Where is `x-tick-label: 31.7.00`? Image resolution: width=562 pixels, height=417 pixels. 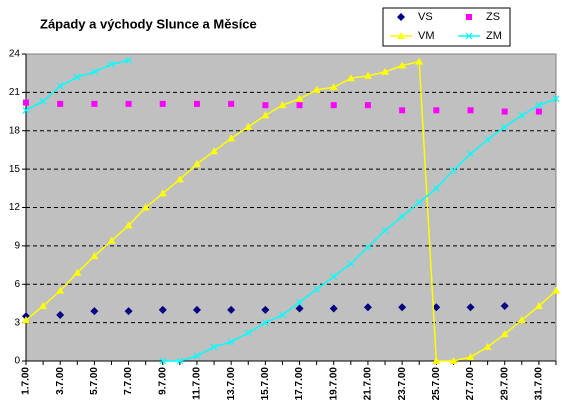
x-tick-label: 31.7.00 is located at coordinates (539, 384).